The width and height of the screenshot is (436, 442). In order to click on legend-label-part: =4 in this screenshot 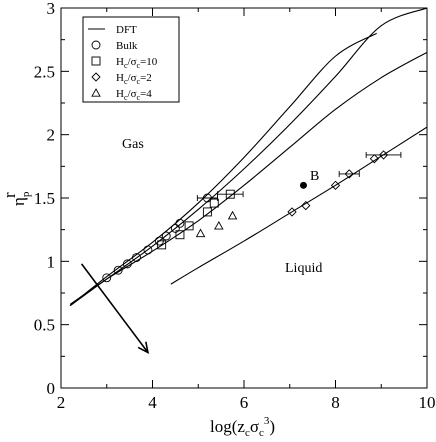, I will do `click(146, 94)`.